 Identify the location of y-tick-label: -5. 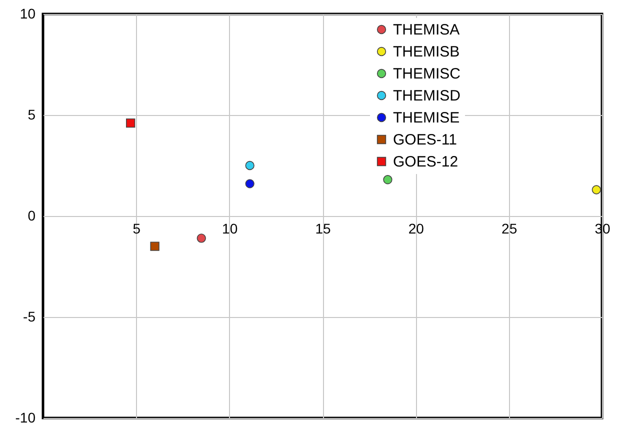
(29, 316).